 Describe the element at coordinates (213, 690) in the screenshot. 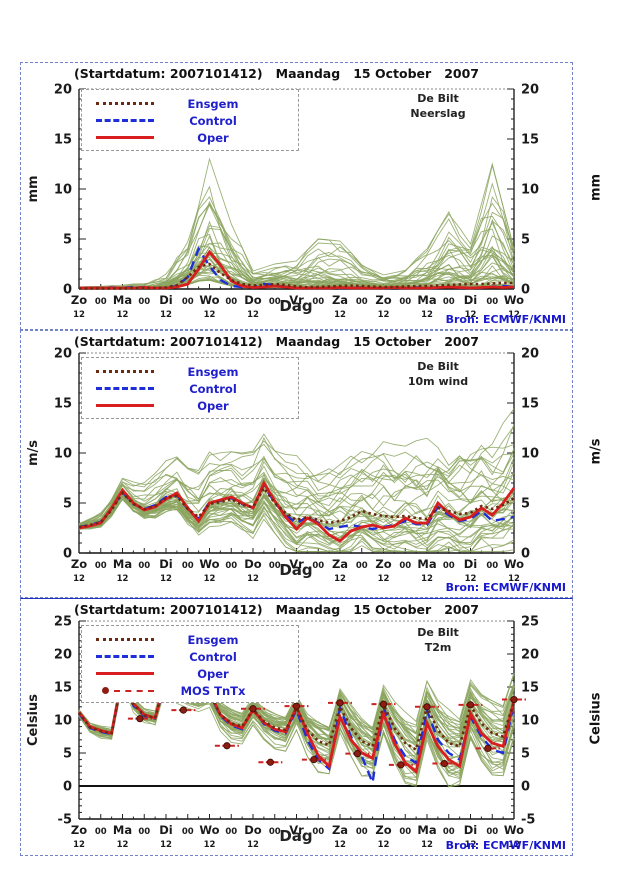

I see `legend-label: MOS TnTx` at that location.